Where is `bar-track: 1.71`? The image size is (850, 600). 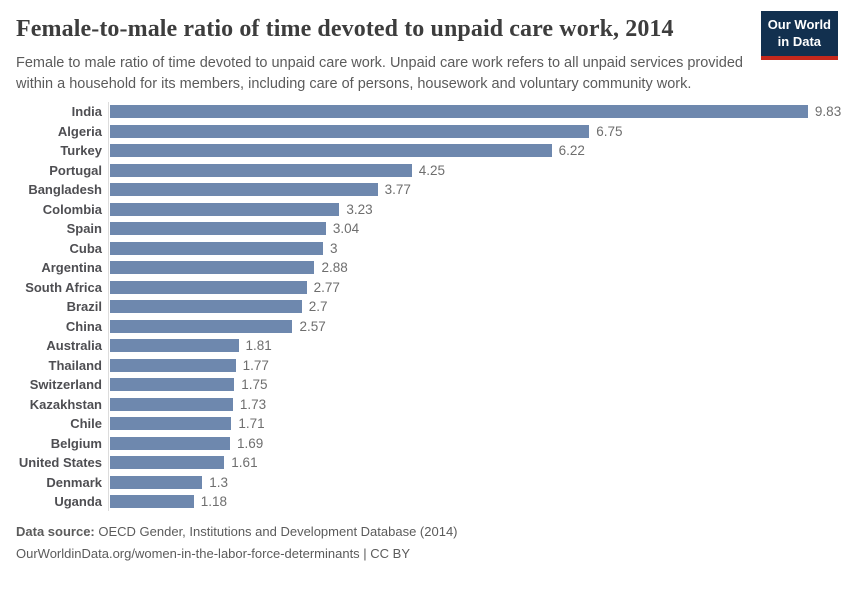 bar-track: 1.71 is located at coordinates (471, 423).